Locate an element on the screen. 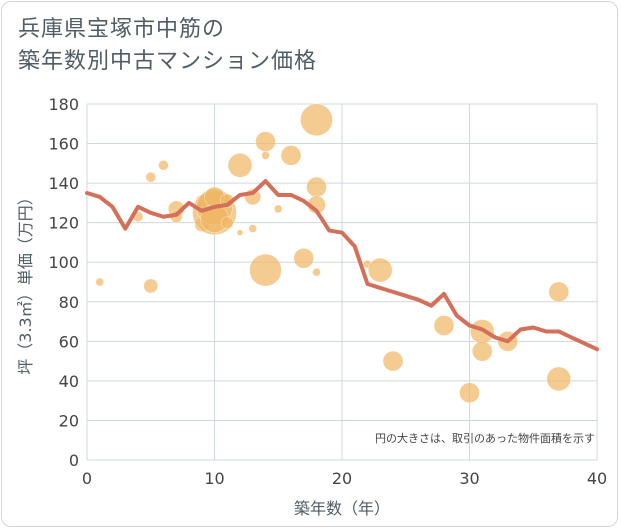  y-tick-label: 100 is located at coordinates (63, 262).